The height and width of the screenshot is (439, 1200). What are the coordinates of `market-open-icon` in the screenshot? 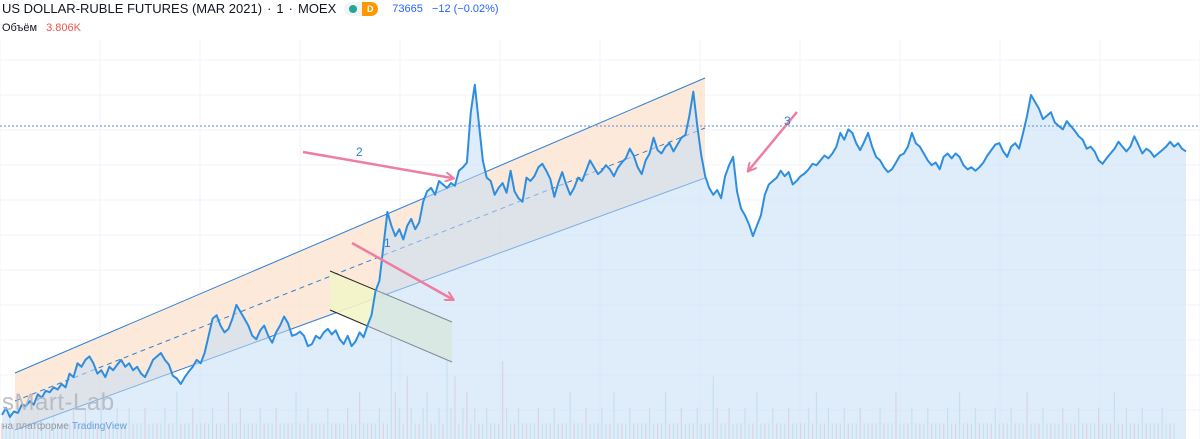 It's located at (353, 8).